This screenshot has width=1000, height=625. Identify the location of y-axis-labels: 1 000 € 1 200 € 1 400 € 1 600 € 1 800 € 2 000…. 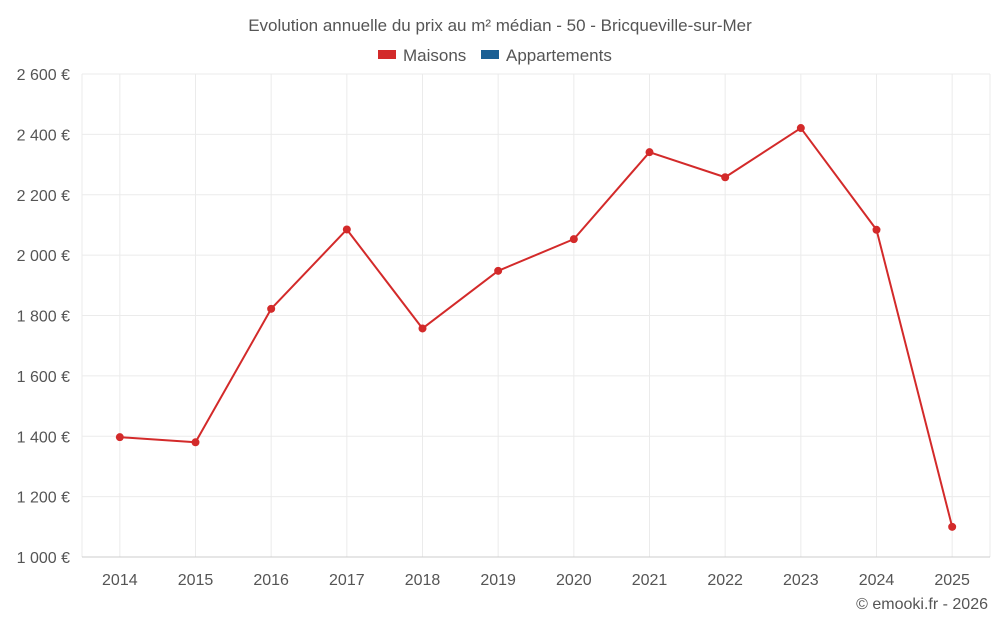
(43, 317).